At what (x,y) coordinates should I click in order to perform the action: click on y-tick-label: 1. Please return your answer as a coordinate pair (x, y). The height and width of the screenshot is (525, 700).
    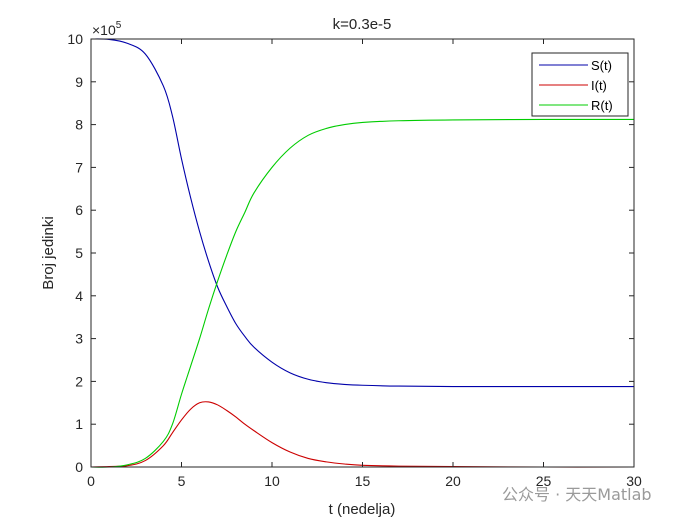
    Looking at the image, I should click on (79, 424).